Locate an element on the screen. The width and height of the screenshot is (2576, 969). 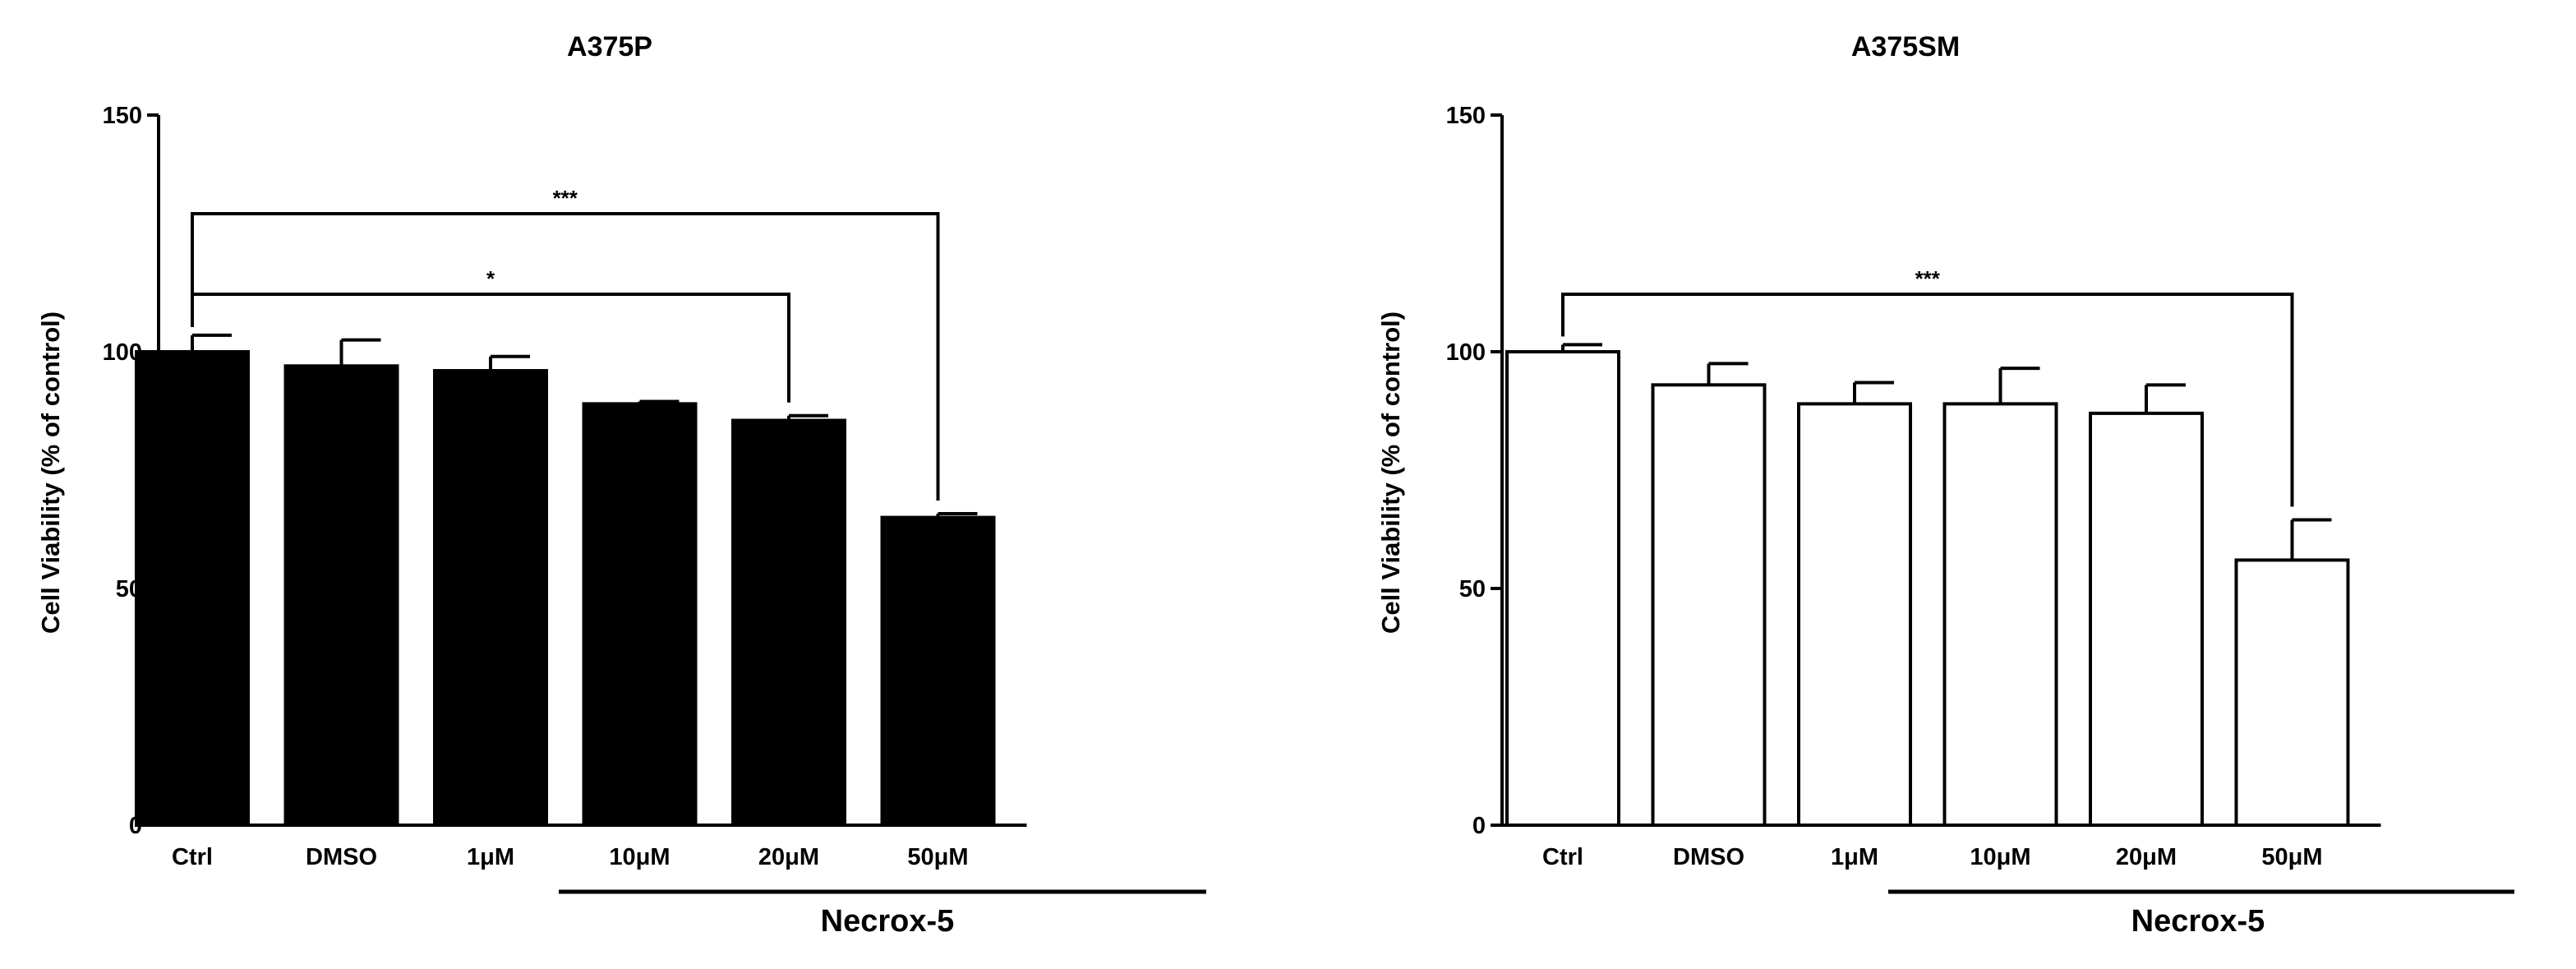
y-tick-label: 0 is located at coordinates (1479, 826).